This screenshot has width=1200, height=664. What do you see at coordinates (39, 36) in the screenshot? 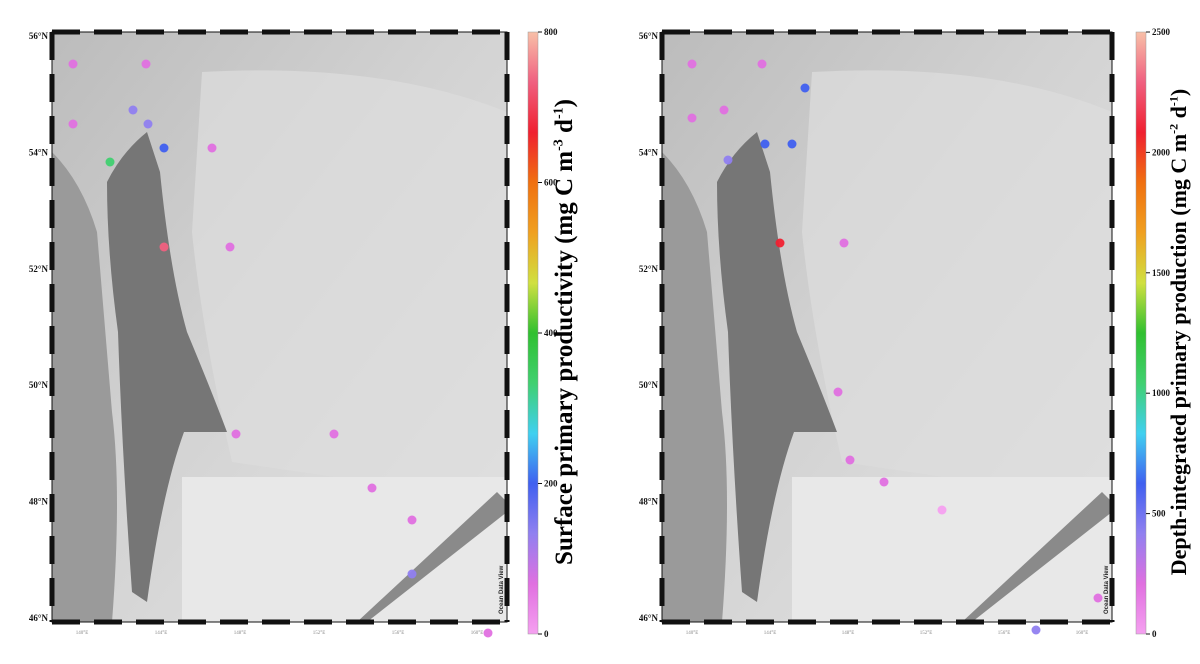
I see `left-lat-label-0: 56°N` at bounding box center [39, 36].